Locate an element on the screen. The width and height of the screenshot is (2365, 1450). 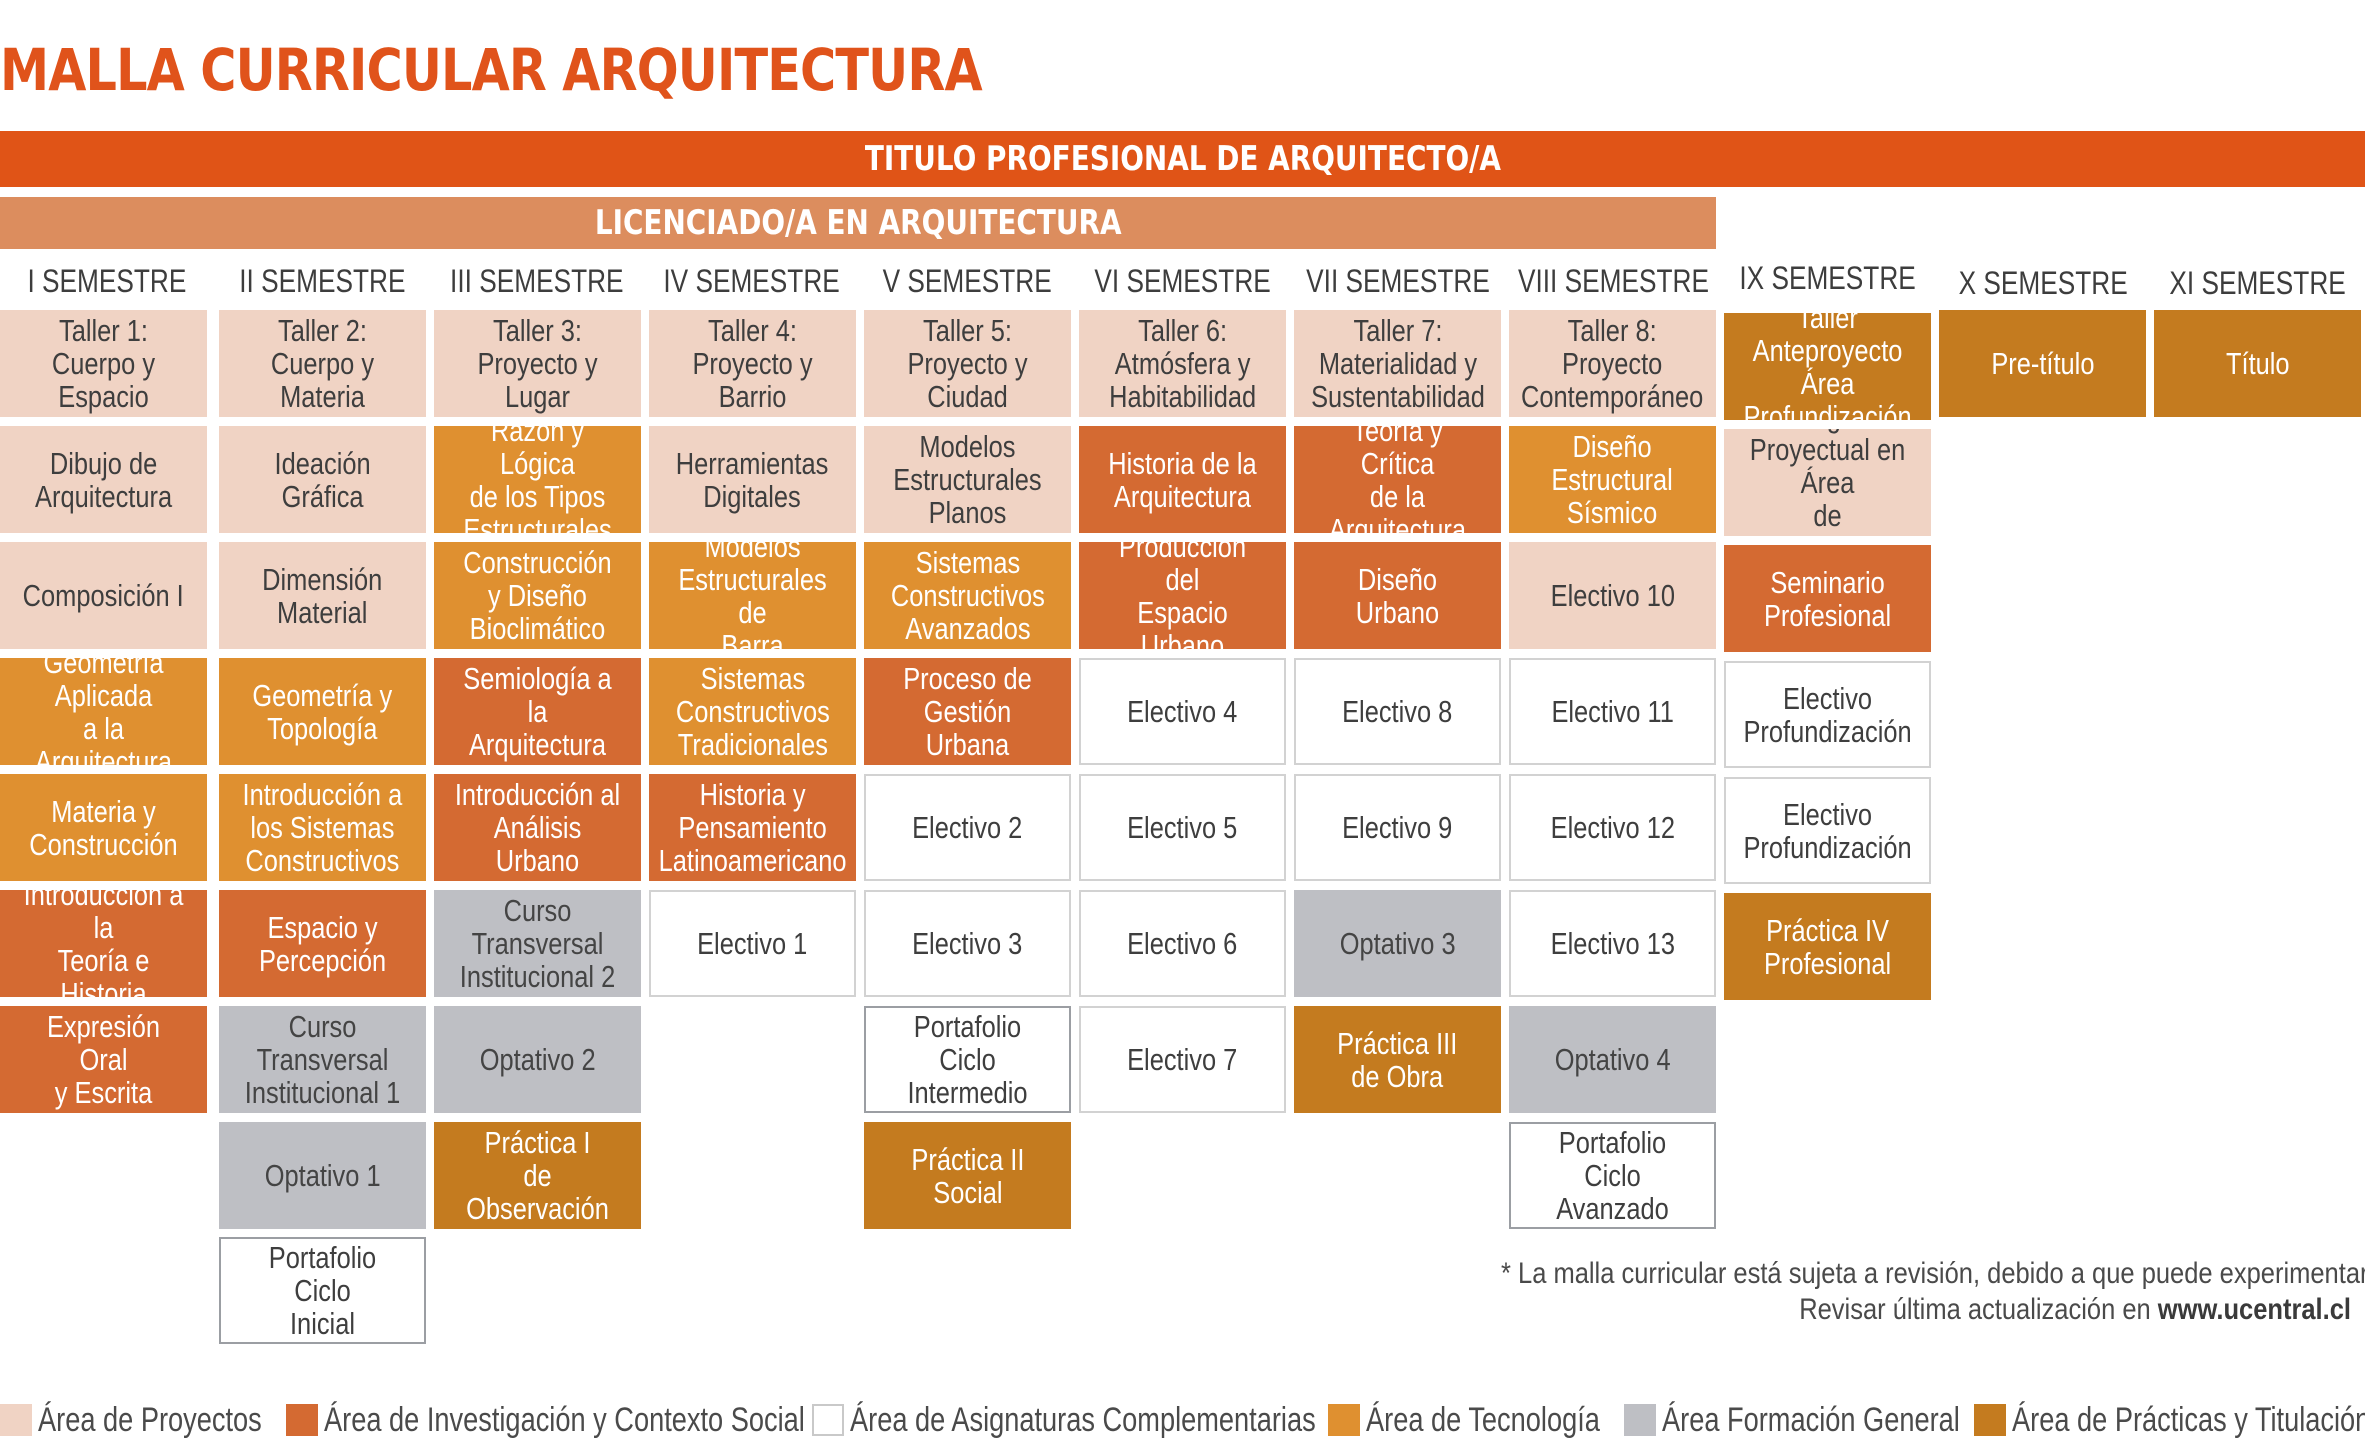
subject-name: Herramientas Digitales is located at coordinates (752, 479).